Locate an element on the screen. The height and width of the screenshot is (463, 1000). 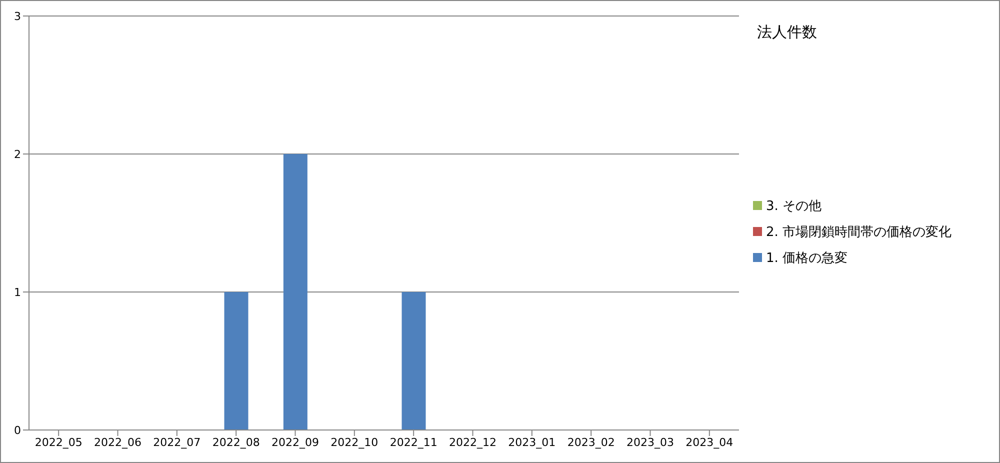
x-tick-label: 2022_10 is located at coordinates (354, 442).